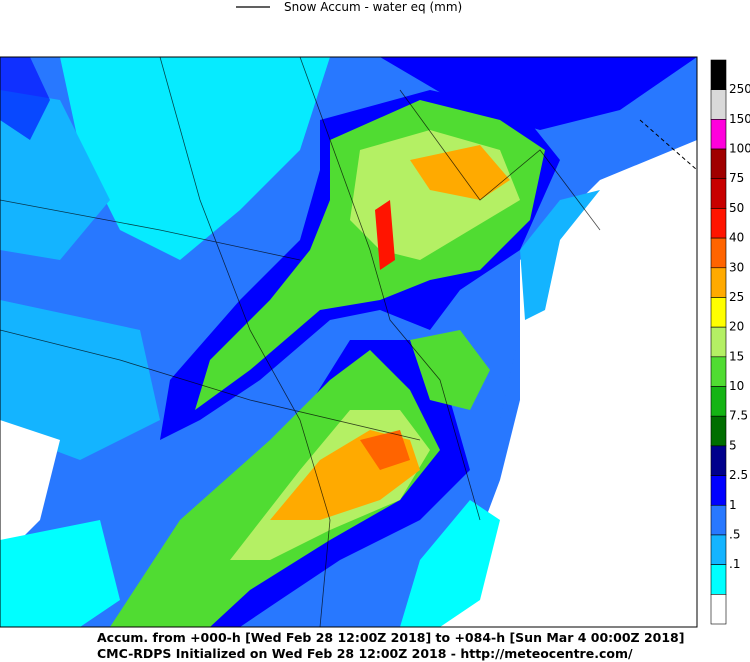  I want to click on colorbar-label: 15, so click(736, 356).